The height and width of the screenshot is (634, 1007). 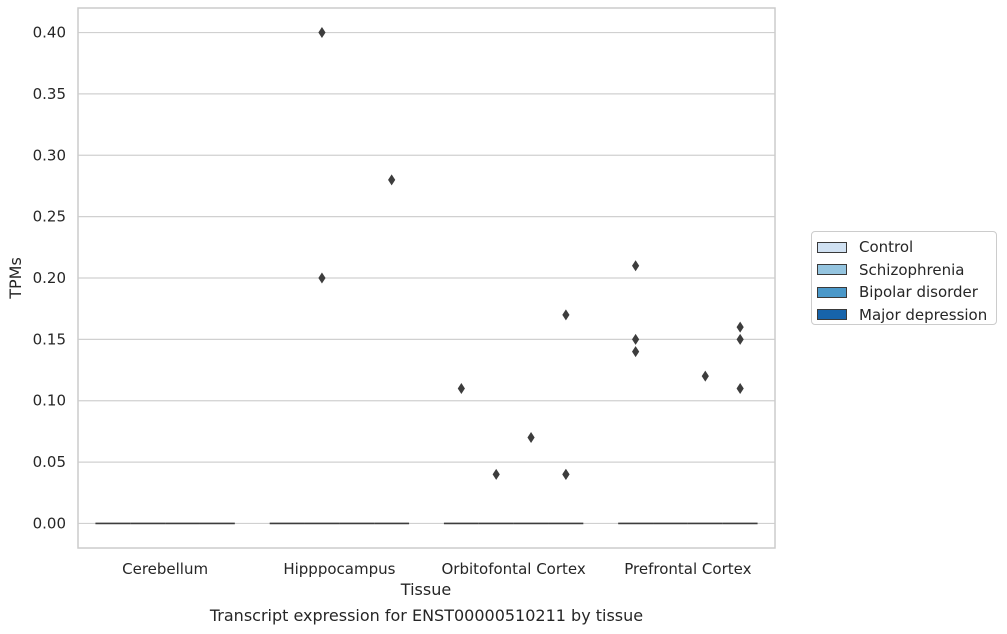 What do you see at coordinates (886, 247) in the screenshot?
I see `legend-label: Control` at bounding box center [886, 247].